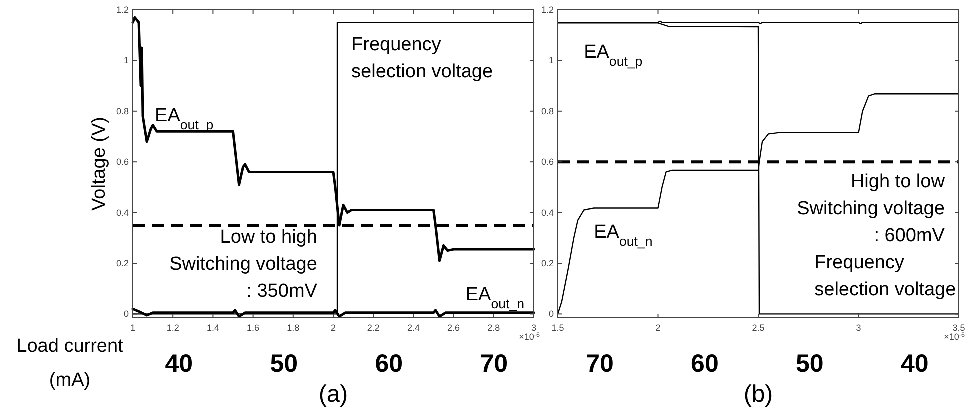 This screenshot has height=411, width=968. Describe the element at coordinates (173, 328) in the screenshot. I see `x-tick-label: 1.2` at that location.